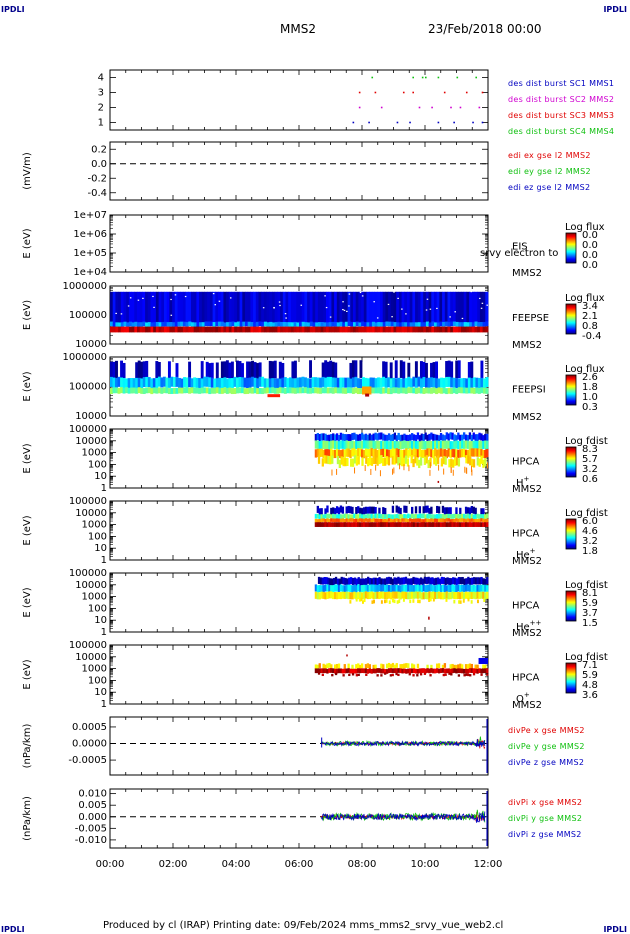  Describe the element at coordinates (380, 473) in the screenshot. I see `spectro-streak` at that location.